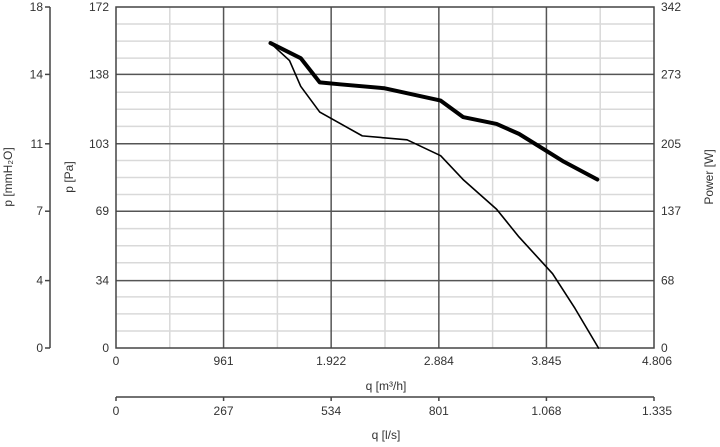 The height and width of the screenshot is (447, 720). I want to click on x-tick-label: 4.806, so click(657, 361).